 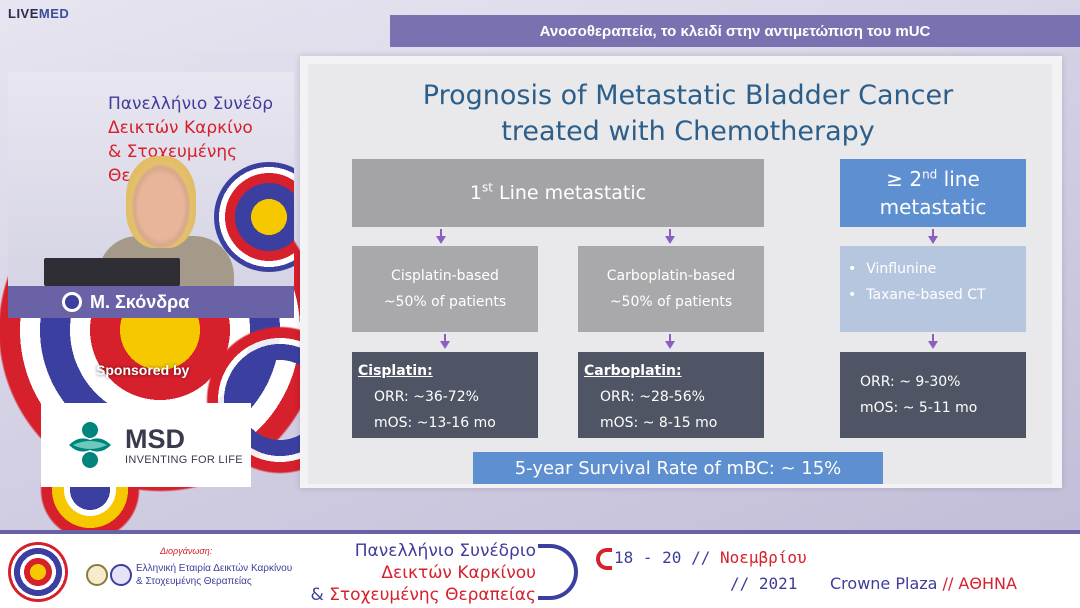 What do you see at coordinates (155, 439) in the screenshot?
I see `sponsor-name: MSD` at bounding box center [155, 439].